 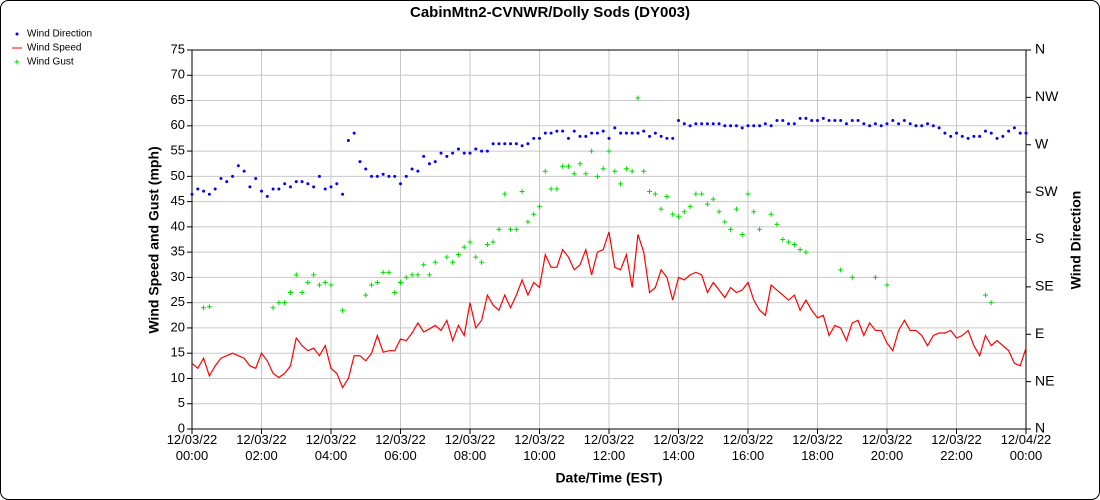 What do you see at coordinates (1040, 49) in the screenshot?
I see `y2-tick-label: N` at bounding box center [1040, 49].